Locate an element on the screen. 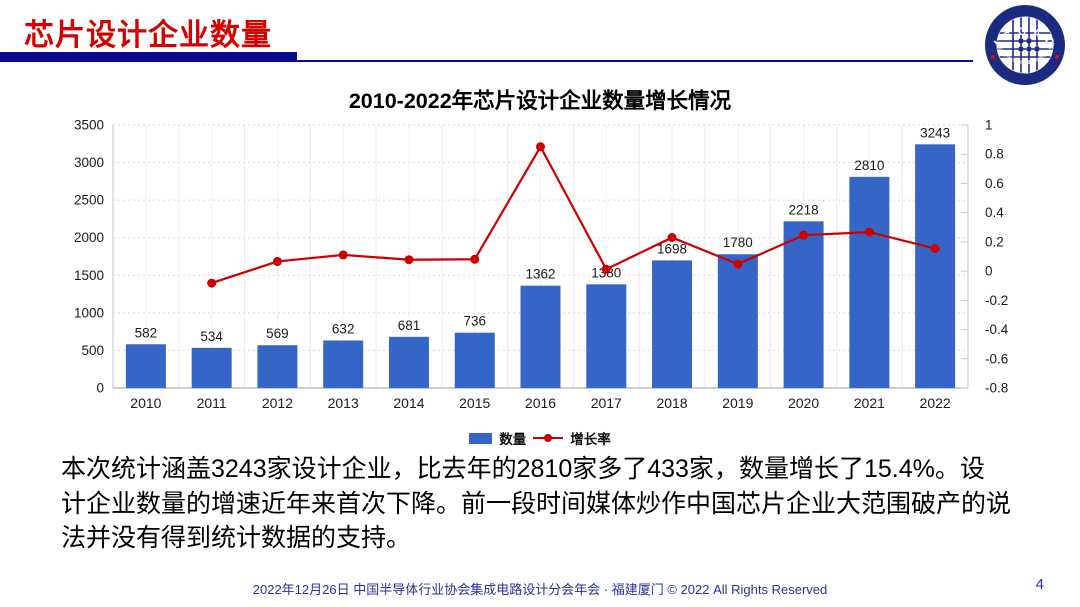  svg-text: 1780 is located at coordinates (738, 242).